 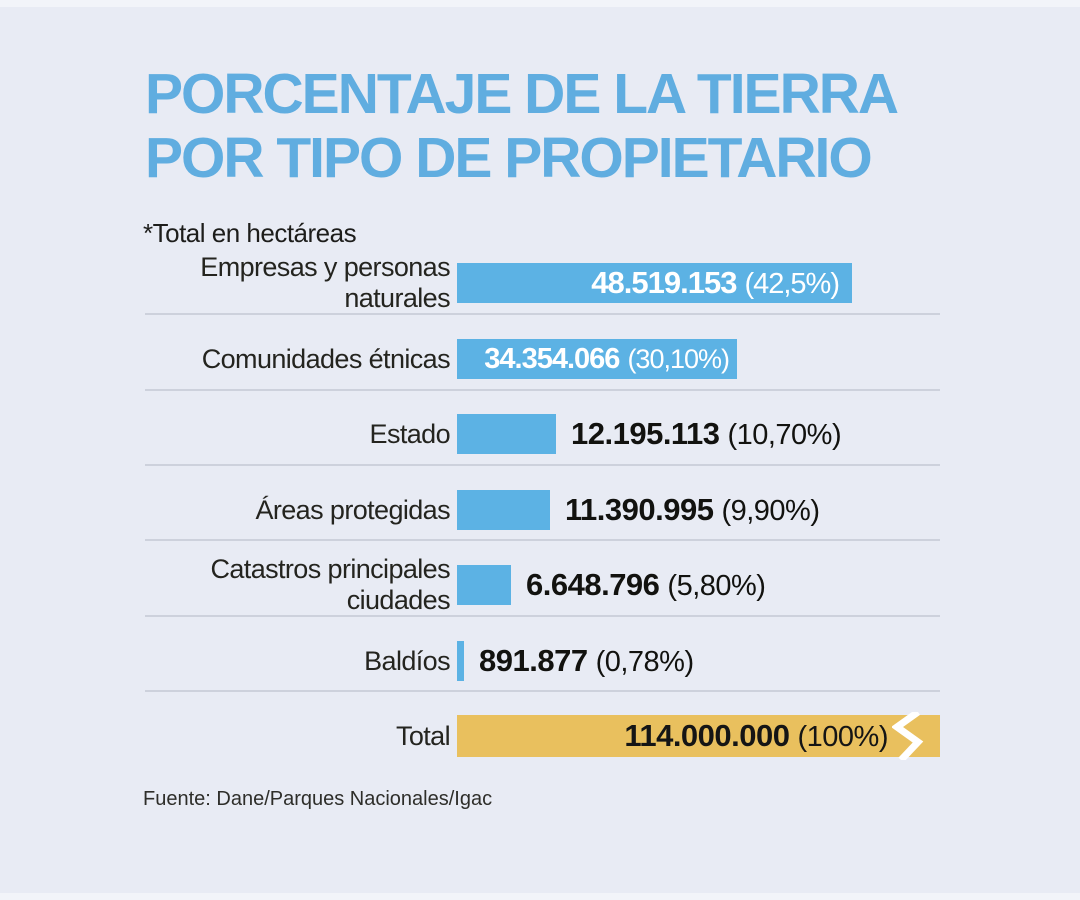 I want to click on chart-row: Áreas protegidas 11.390.995 (9,90%), so click(x=575, y=510).